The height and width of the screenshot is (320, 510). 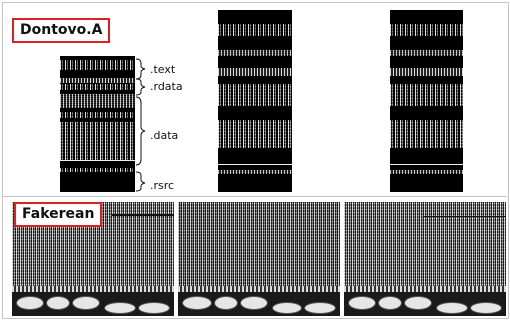 I want to click on section-label-data: .data, so click(x=164, y=135).